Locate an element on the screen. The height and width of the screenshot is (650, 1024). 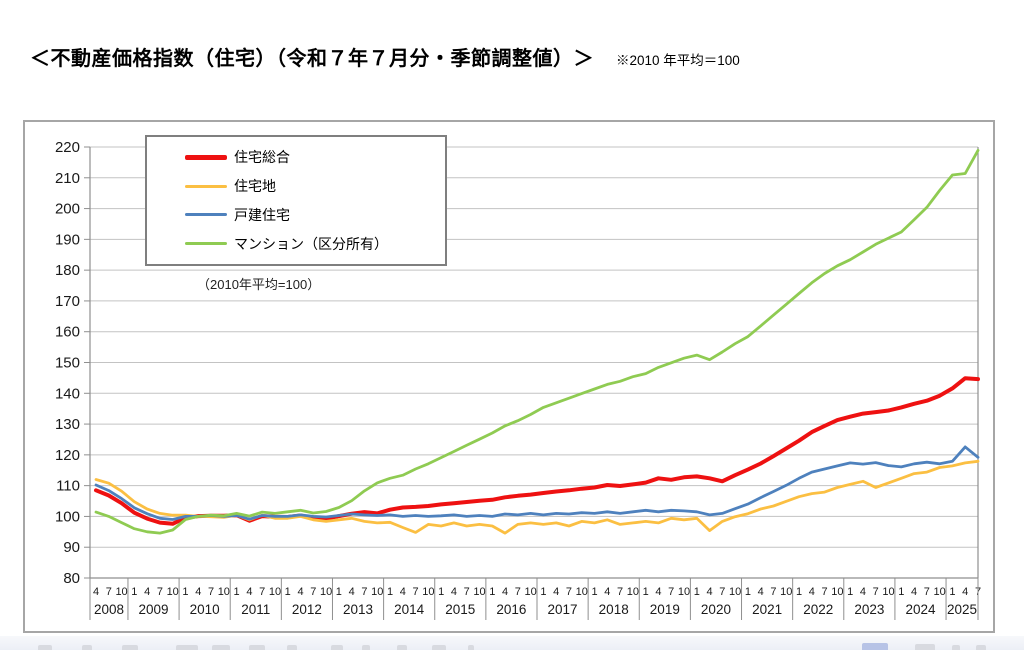
legend: 住宅総合 住宅地 戸建住宅 マンション（区分所有） is located at coordinates (296, 200).